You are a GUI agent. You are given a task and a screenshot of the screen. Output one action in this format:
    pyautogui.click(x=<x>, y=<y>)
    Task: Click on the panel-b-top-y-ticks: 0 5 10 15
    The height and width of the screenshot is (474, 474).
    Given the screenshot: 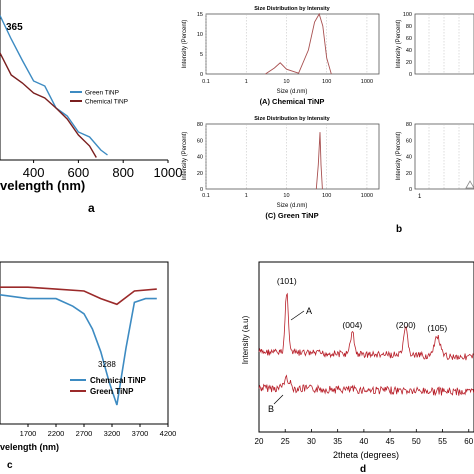 What is the action you would take?
    pyautogui.click(x=200, y=45)
    